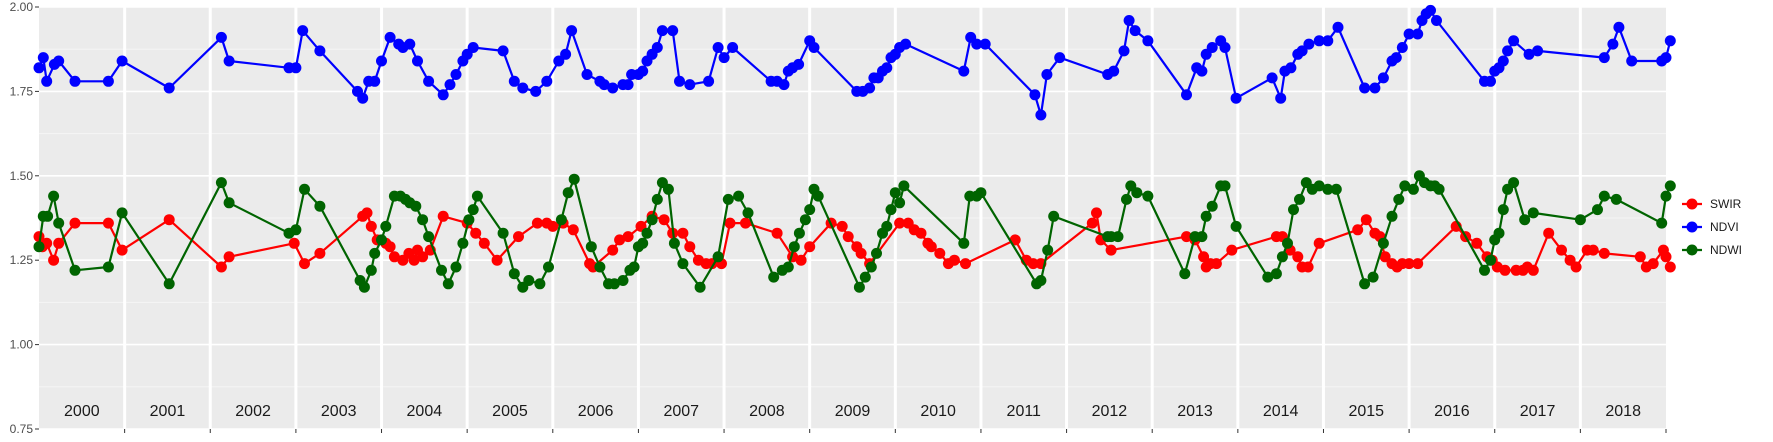  What do you see at coordinates (1724, 227) in the screenshot?
I see `legend-label-ndvi: NDVI` at bounding box center [1724, 227].